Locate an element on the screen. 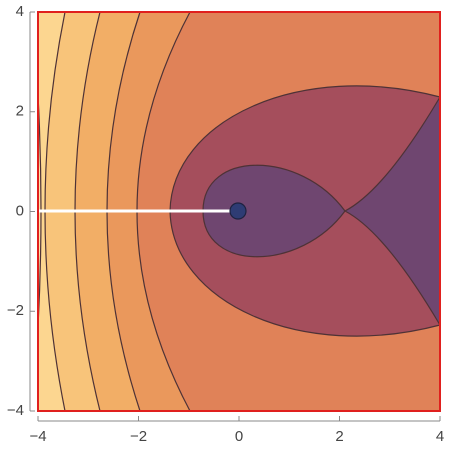  x-tick-label: 2 is located at coordinates (339, 436).